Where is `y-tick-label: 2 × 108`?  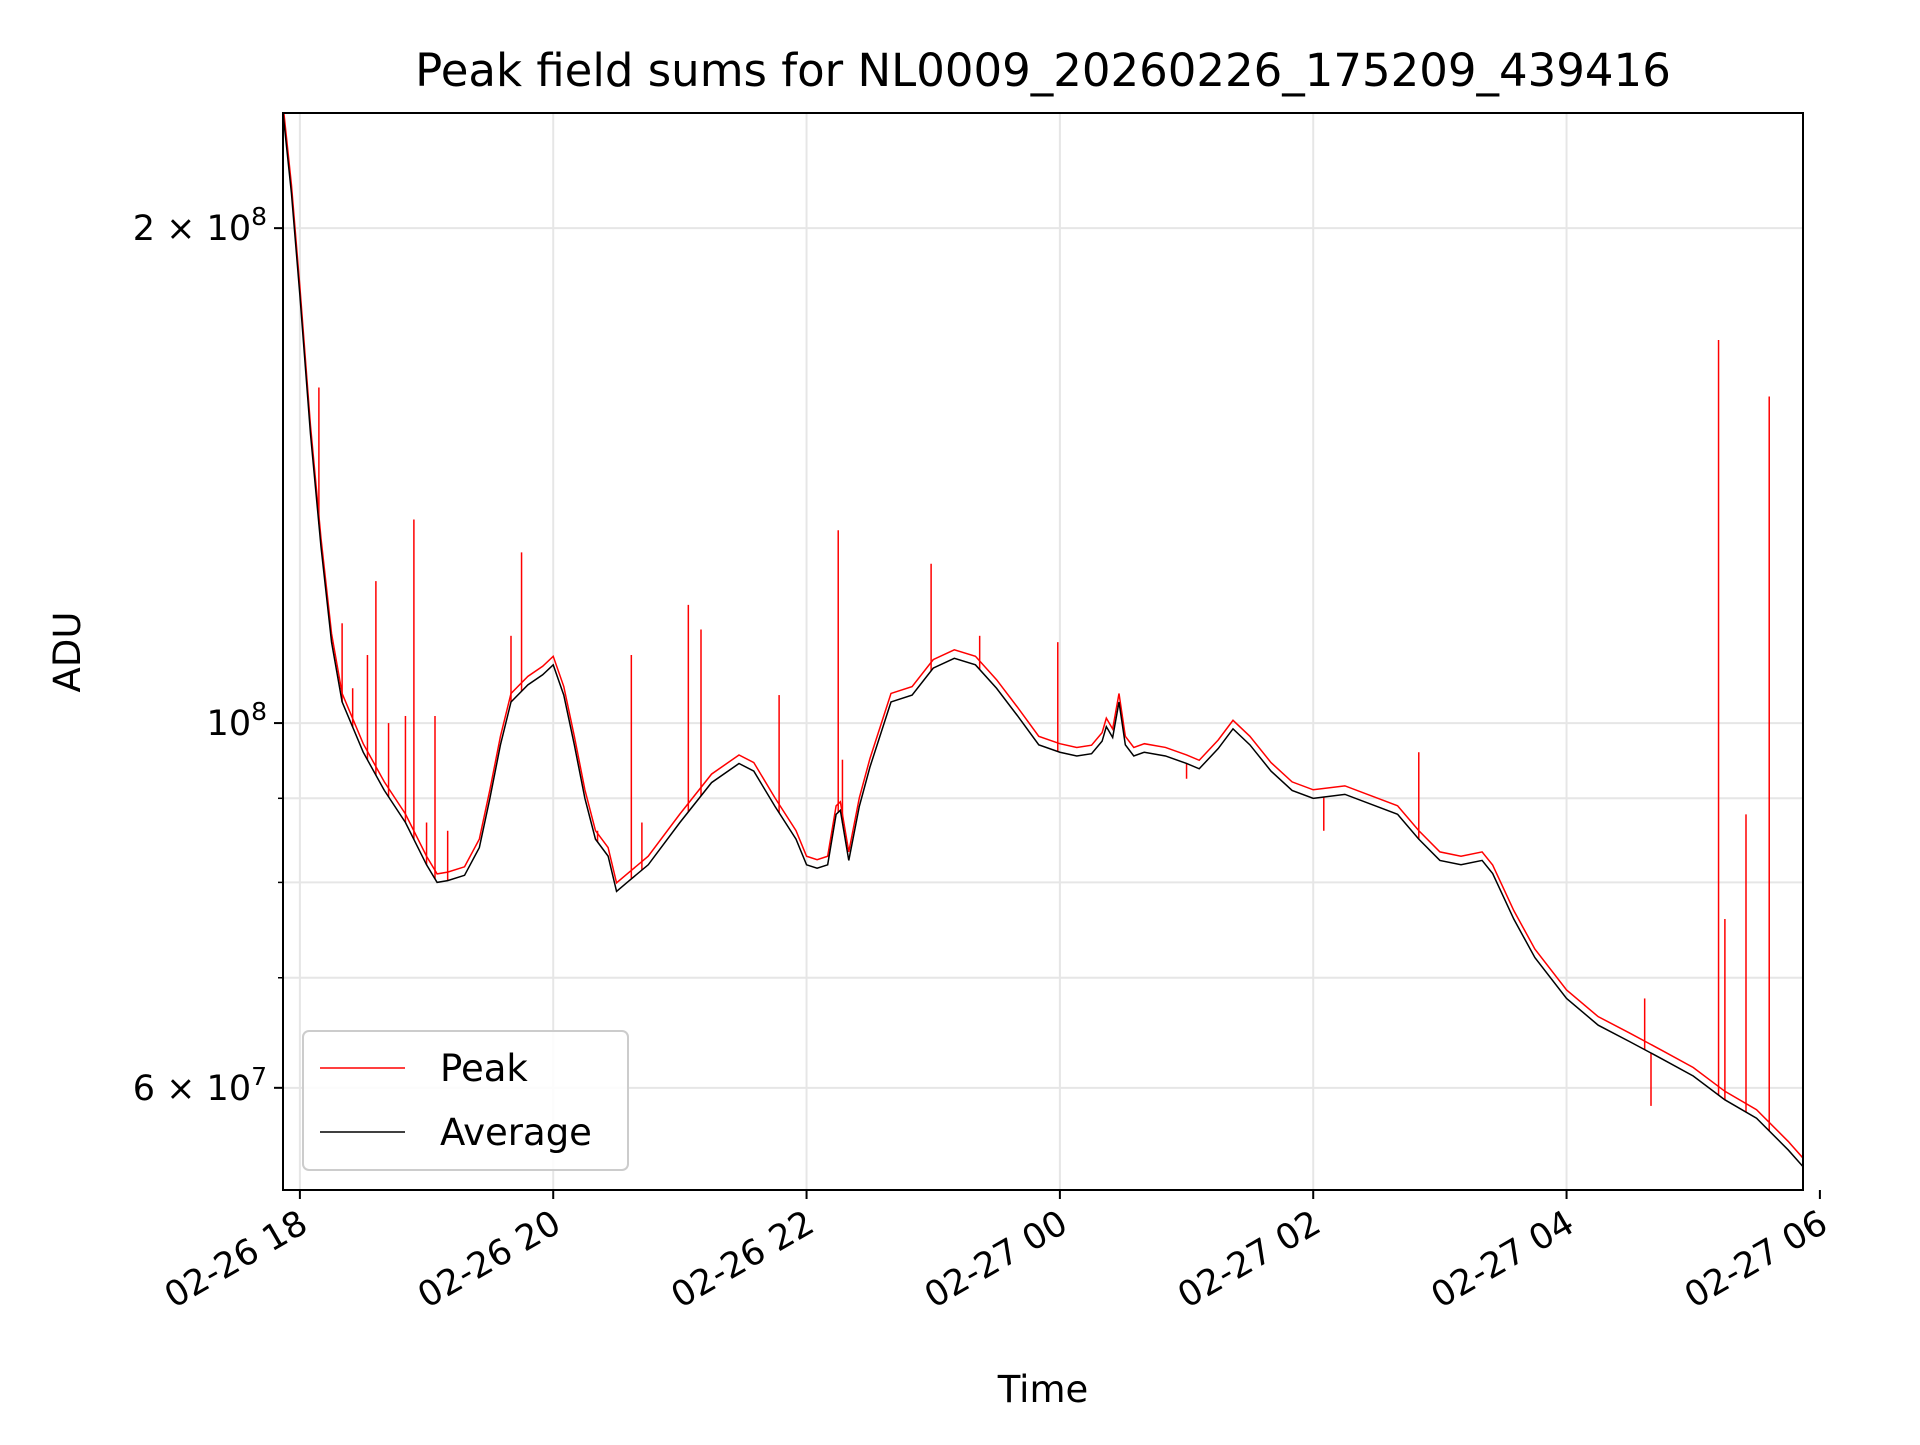
y-tick-label: 2 × 108 is located at coordinates (200, 225).